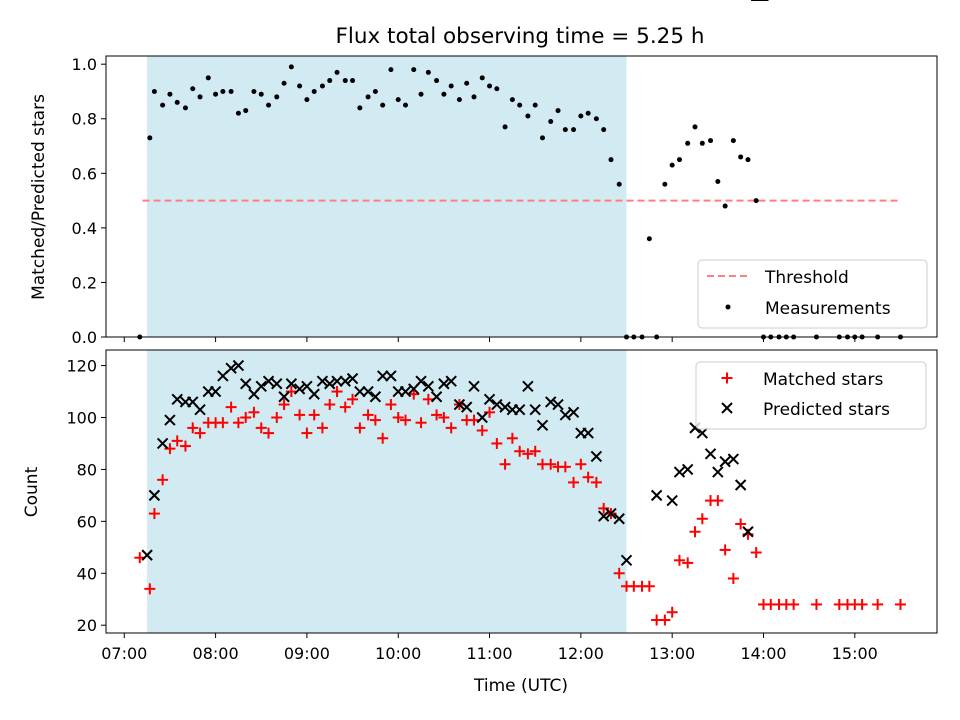 Image resolution: width=960 pixels, height=720 pixels. I want to click on legend-predicted-swatch, so click(727, 408).